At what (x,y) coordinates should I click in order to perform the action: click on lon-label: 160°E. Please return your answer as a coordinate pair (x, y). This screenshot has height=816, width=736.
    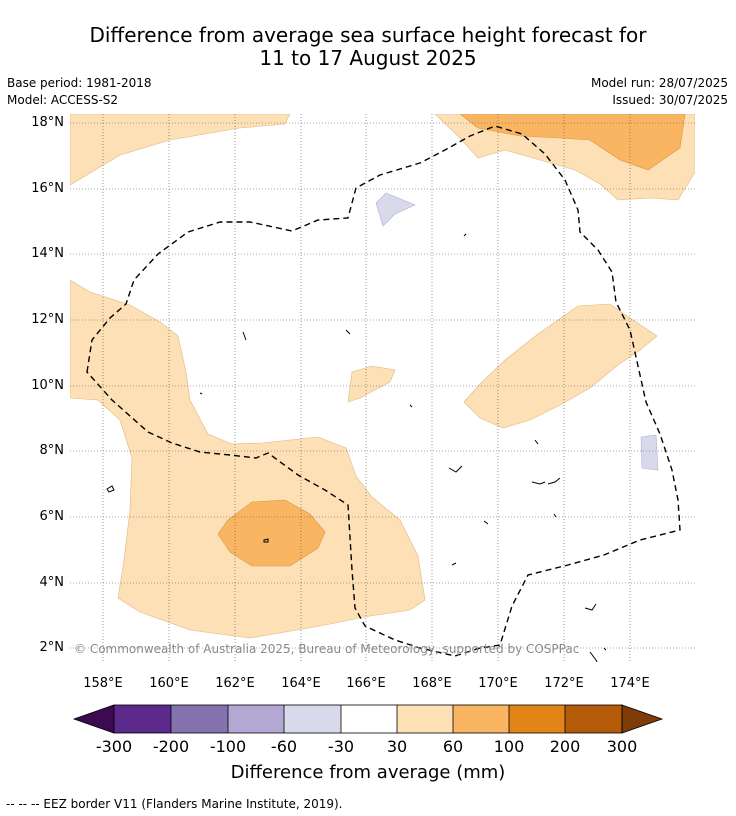
    Looking at the image, I should click on (169, 683).